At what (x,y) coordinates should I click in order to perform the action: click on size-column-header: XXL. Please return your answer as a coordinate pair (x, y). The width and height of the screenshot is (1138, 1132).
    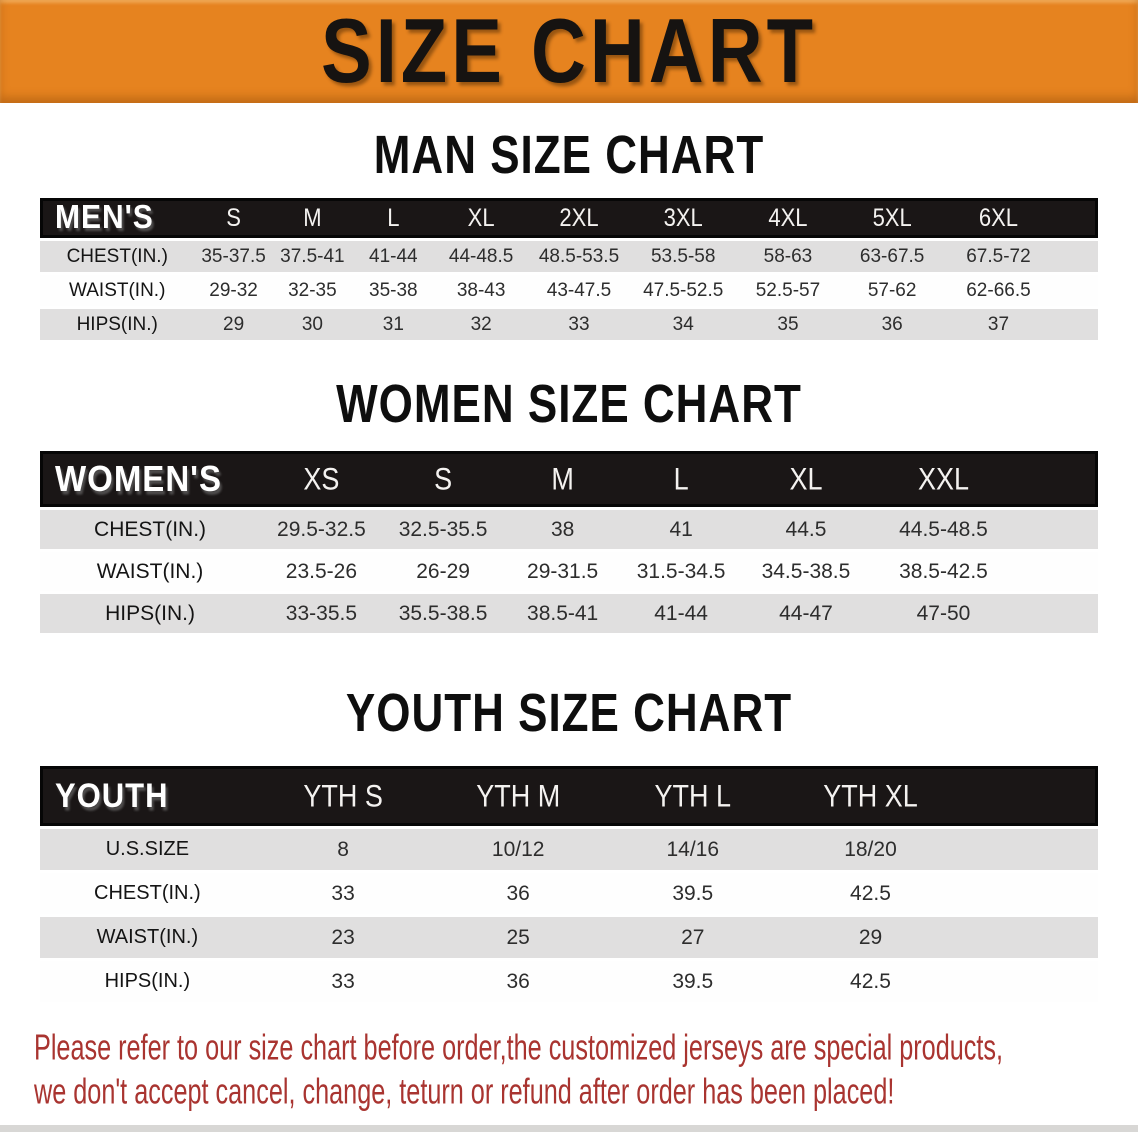
    Looking at the image, I should click on (943, 479).